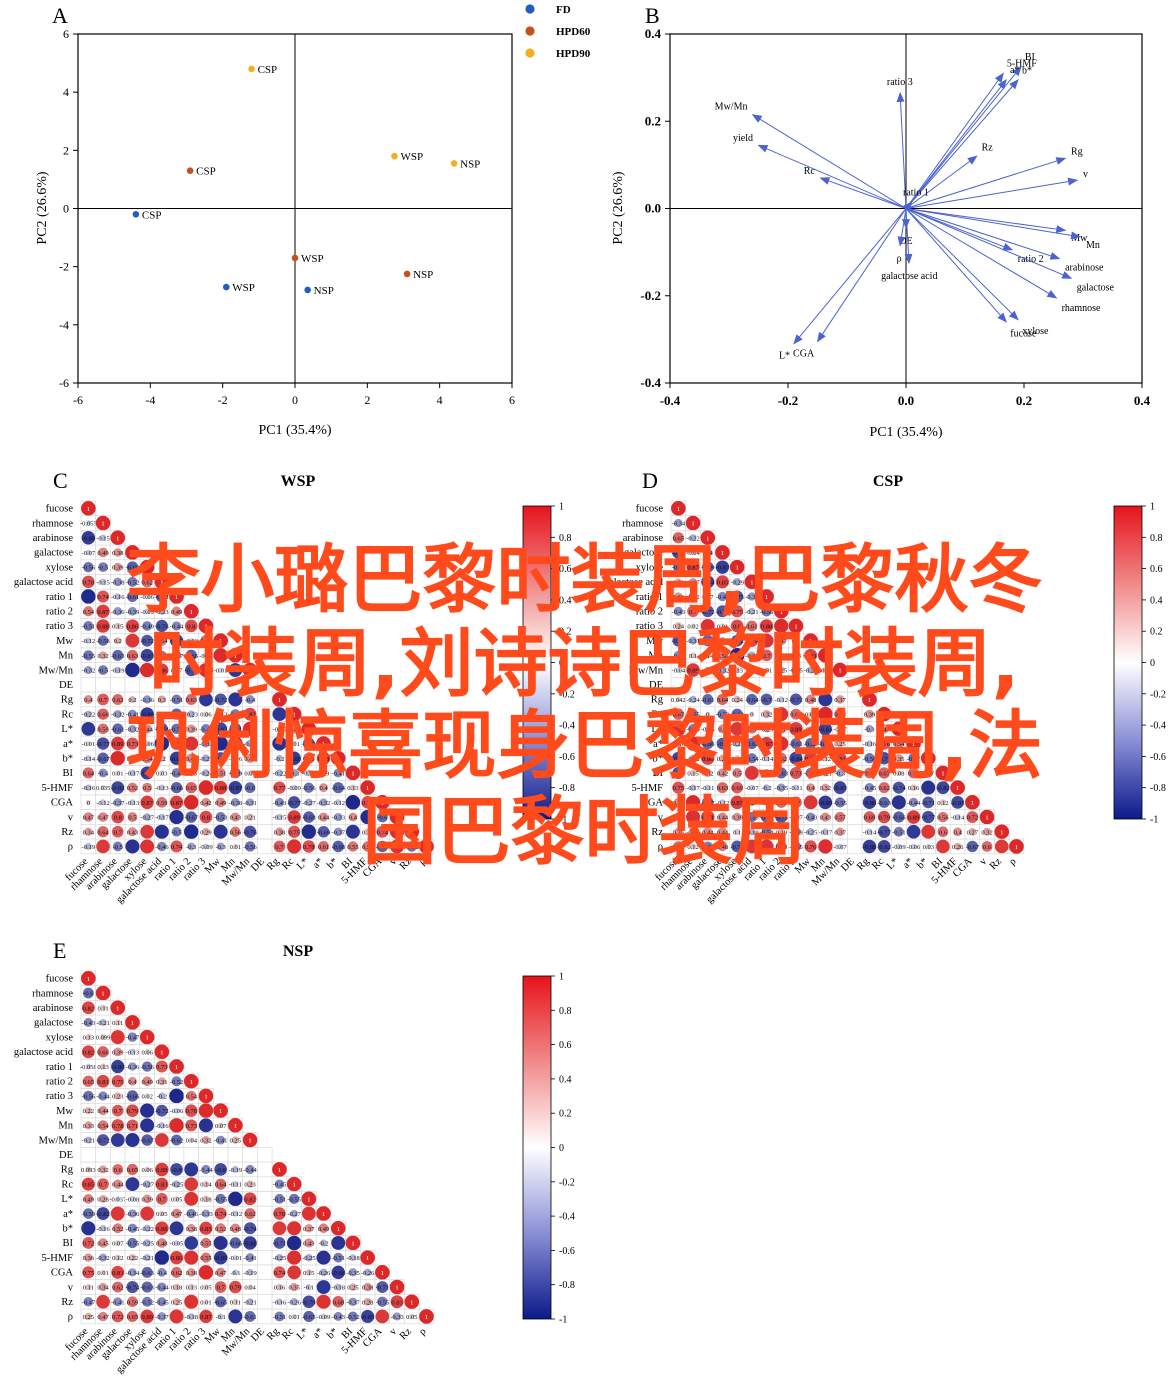  Describe the element at coordinates (221, 818) in the screenshot. I see `correlation-value: -0.53` at that location.